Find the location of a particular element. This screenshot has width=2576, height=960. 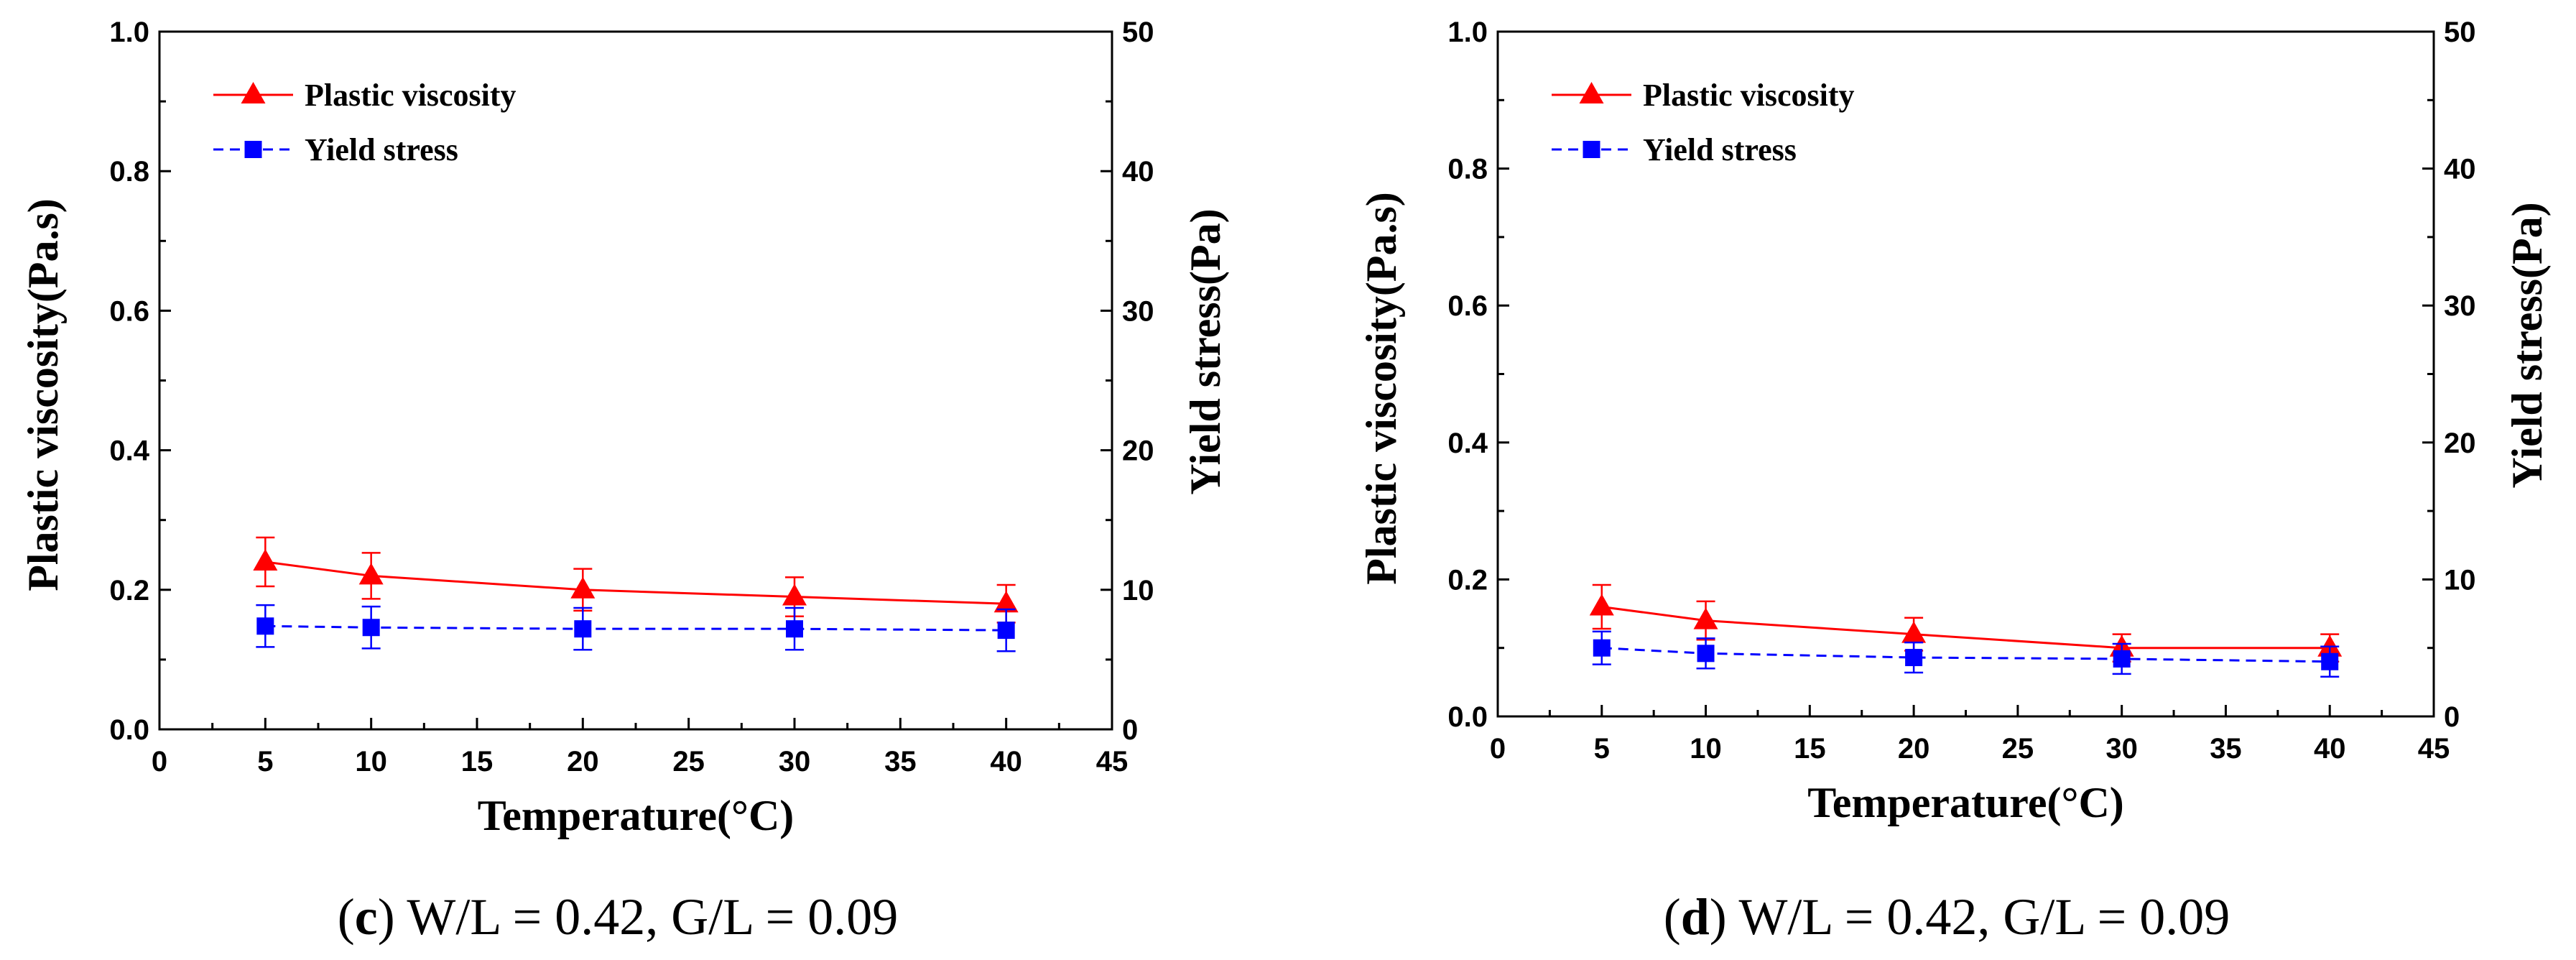

panel-d-x-tick-label: 0 is located at coordinates (1498, 749).